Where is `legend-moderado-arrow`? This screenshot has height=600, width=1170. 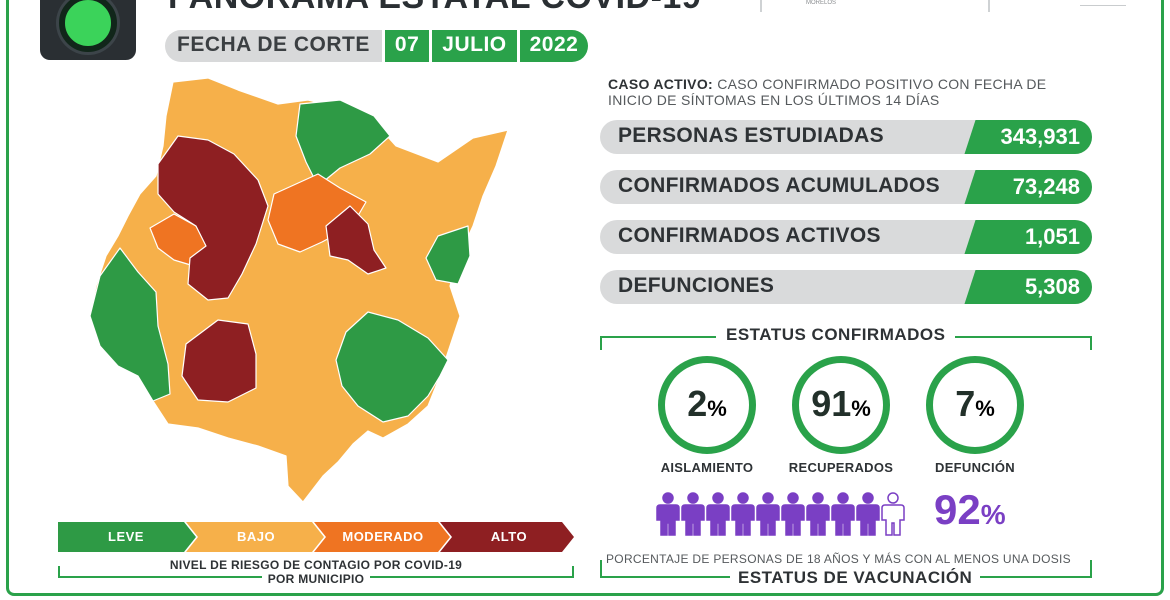 legend-moderado-arrow is located at coordinates (382, 537).